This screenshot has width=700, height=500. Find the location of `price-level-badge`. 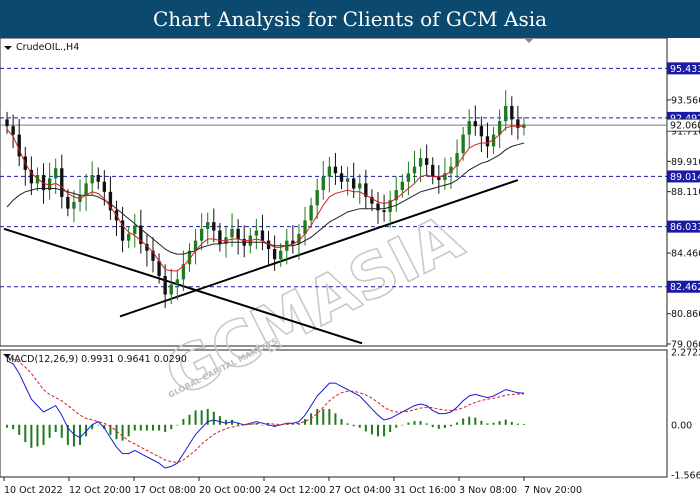

price-level-badge is located at coordinates (683, 226).